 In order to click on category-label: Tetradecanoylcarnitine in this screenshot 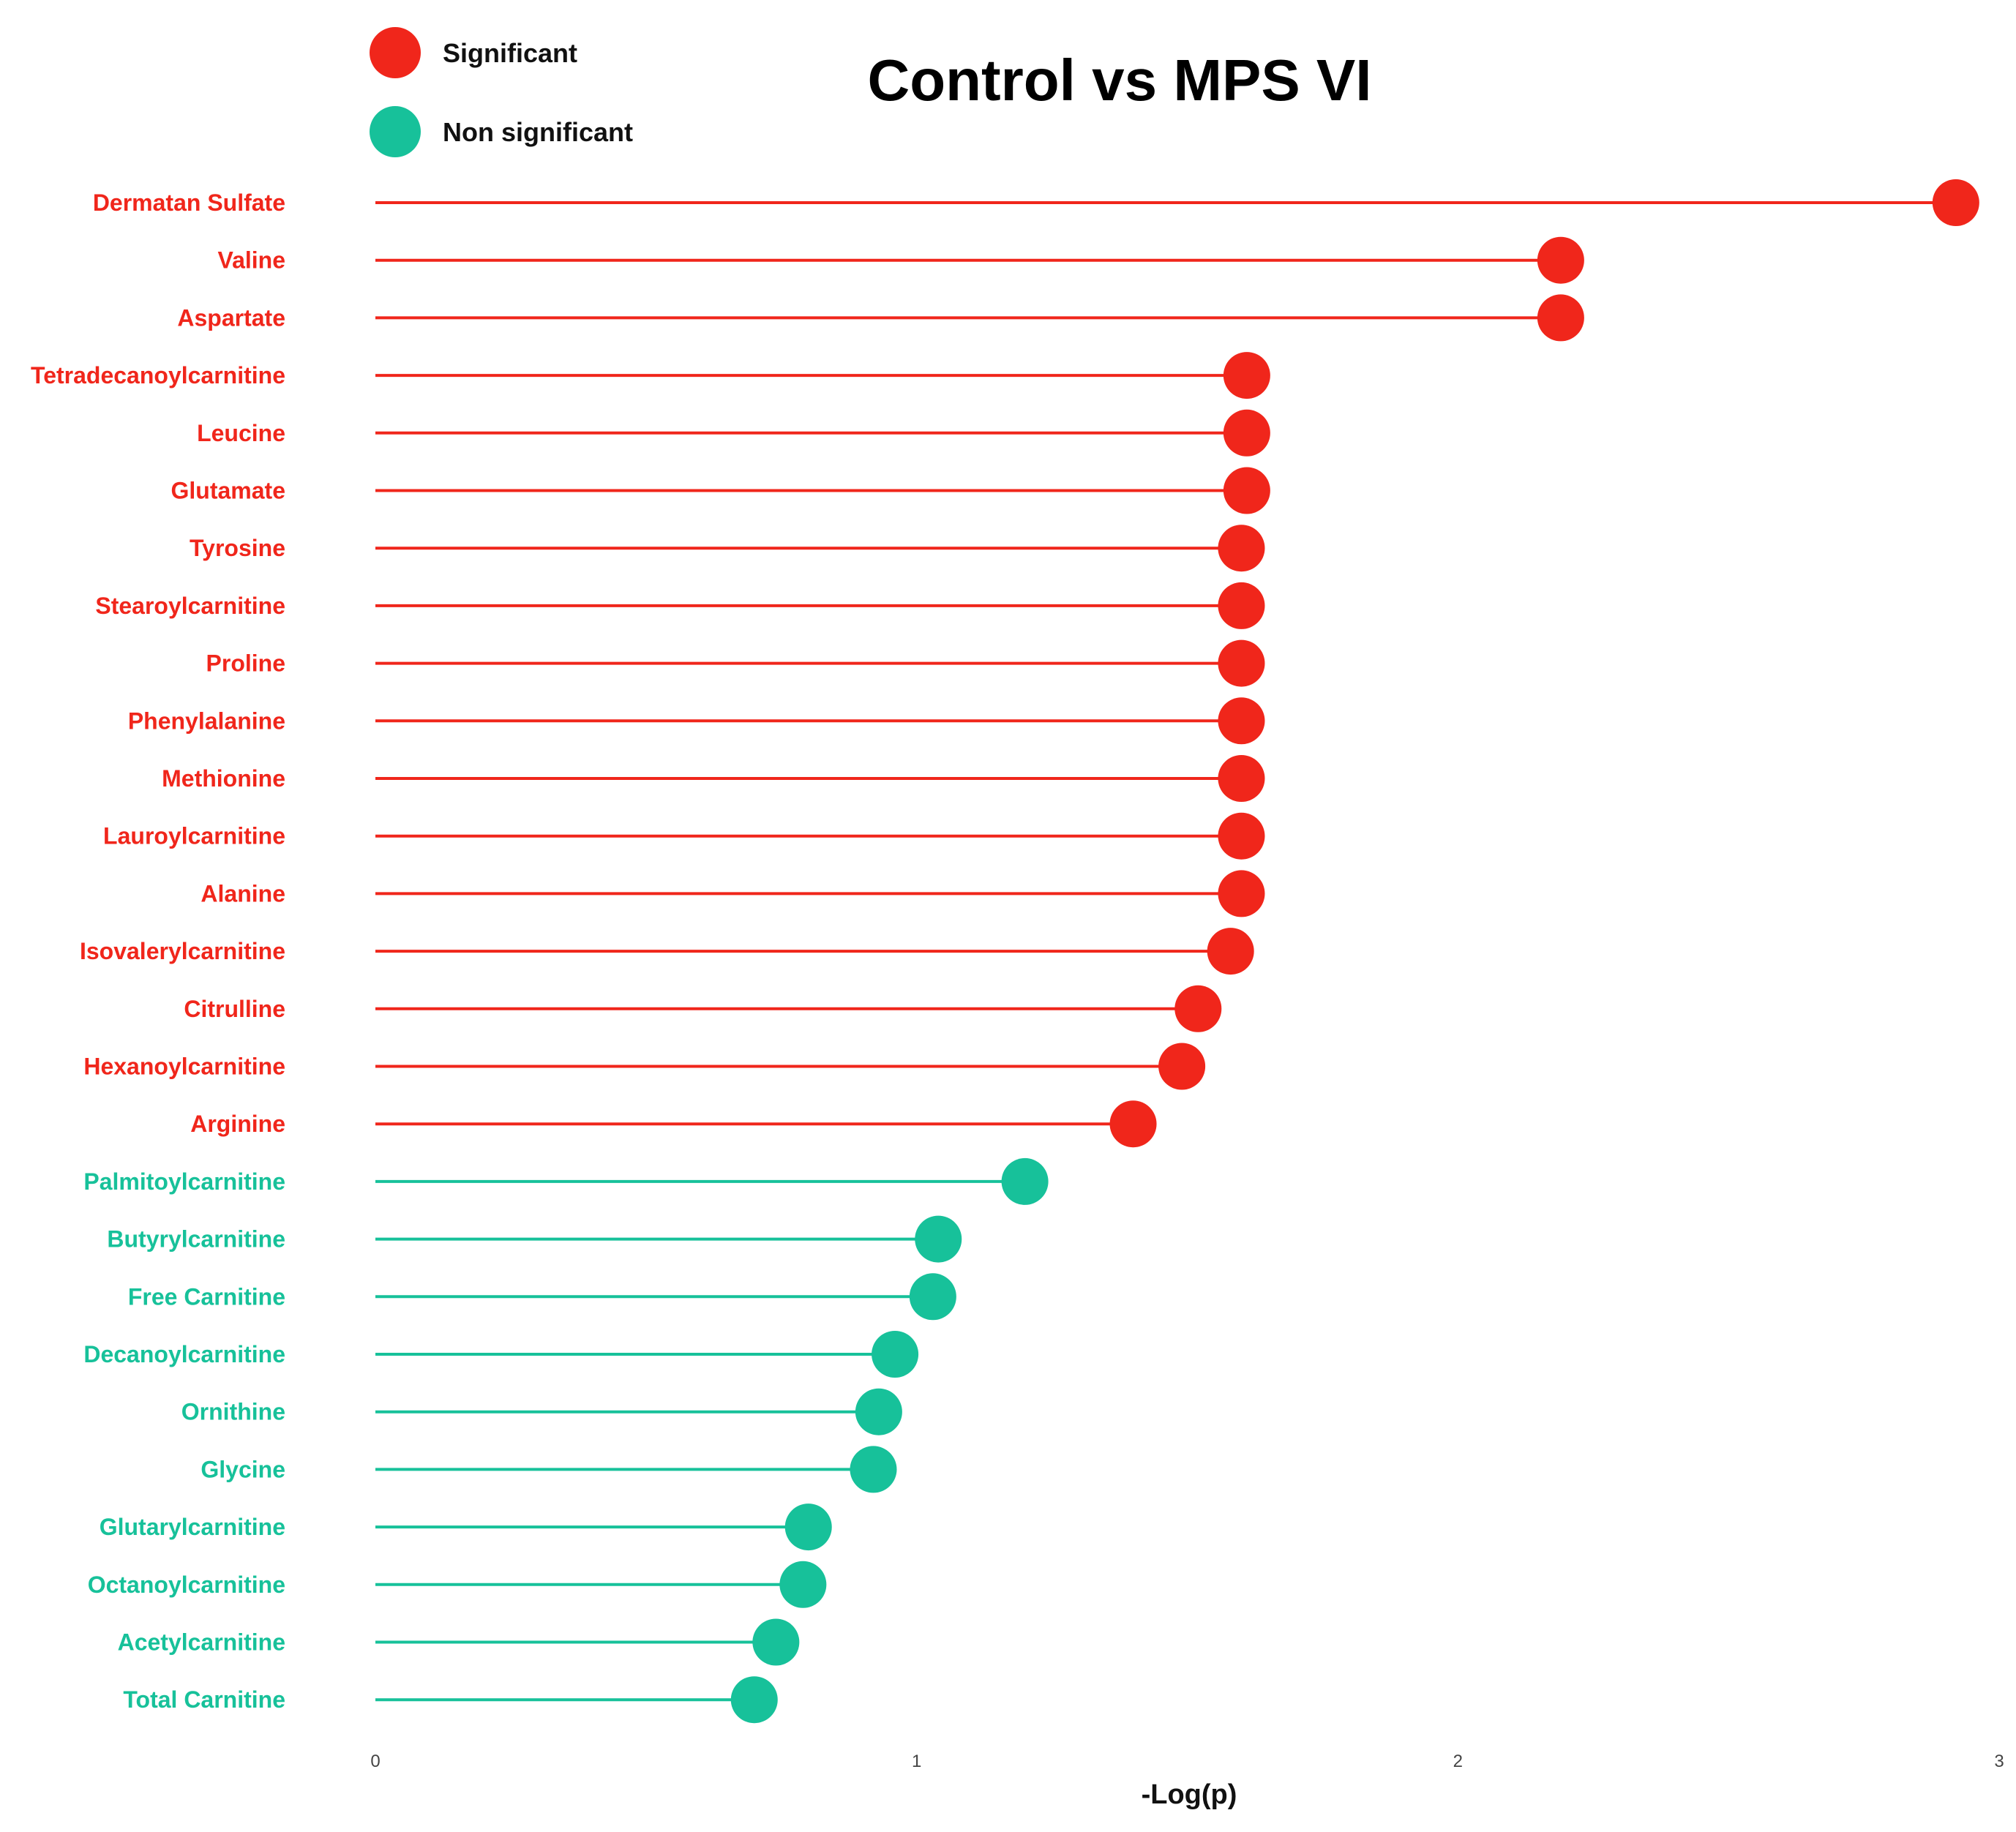, I will do `click(158, 375)`.